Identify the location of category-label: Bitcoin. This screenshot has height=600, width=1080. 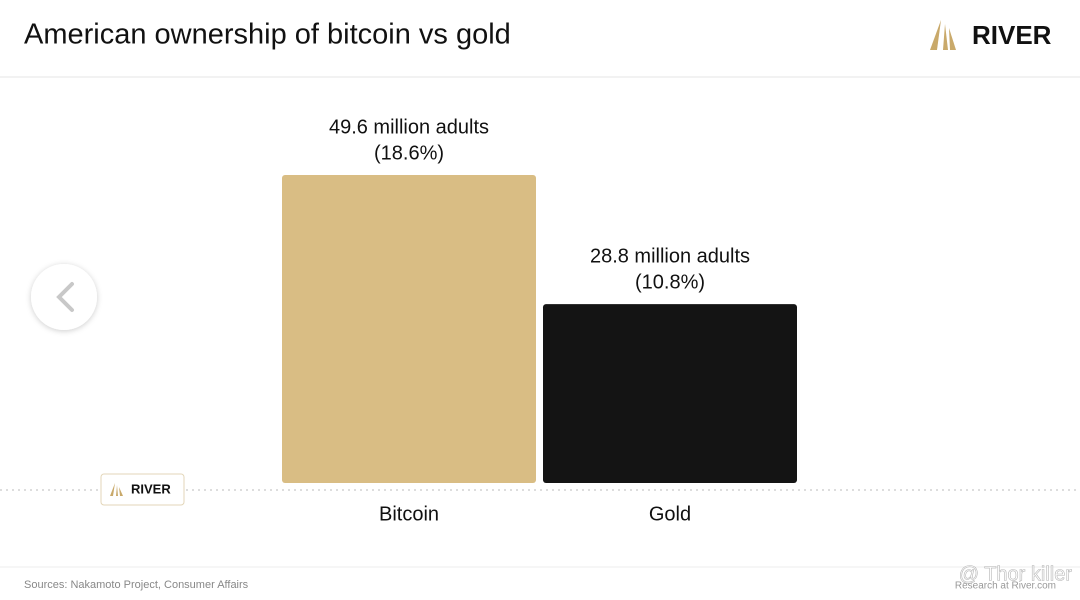
(409, 514).